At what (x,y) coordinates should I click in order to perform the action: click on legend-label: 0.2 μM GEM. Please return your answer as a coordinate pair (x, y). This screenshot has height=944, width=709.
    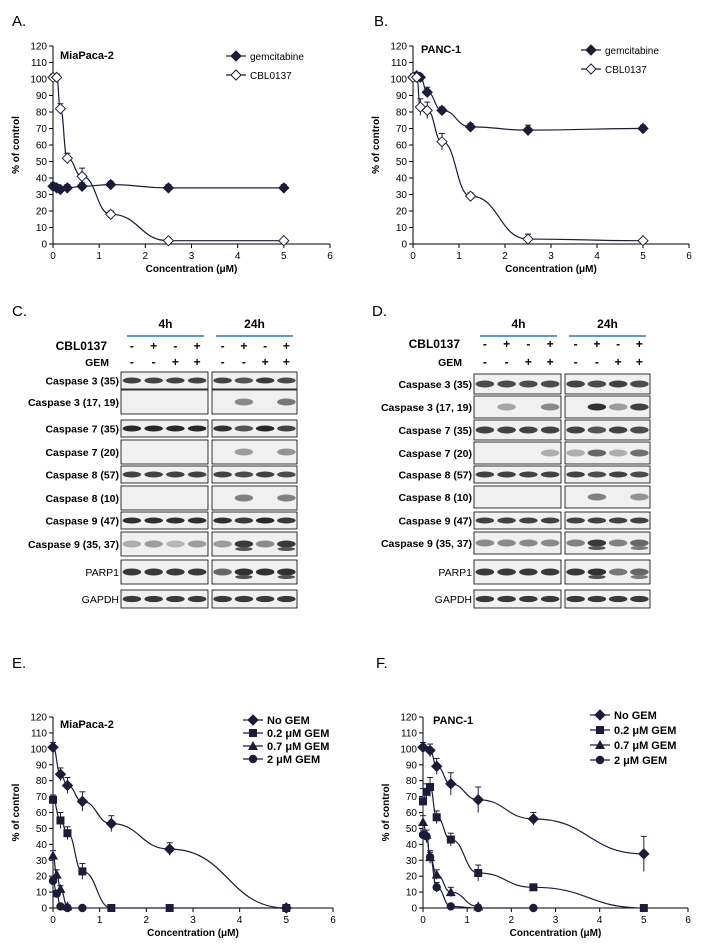
    Looking at the image, I should click on (298, 734).